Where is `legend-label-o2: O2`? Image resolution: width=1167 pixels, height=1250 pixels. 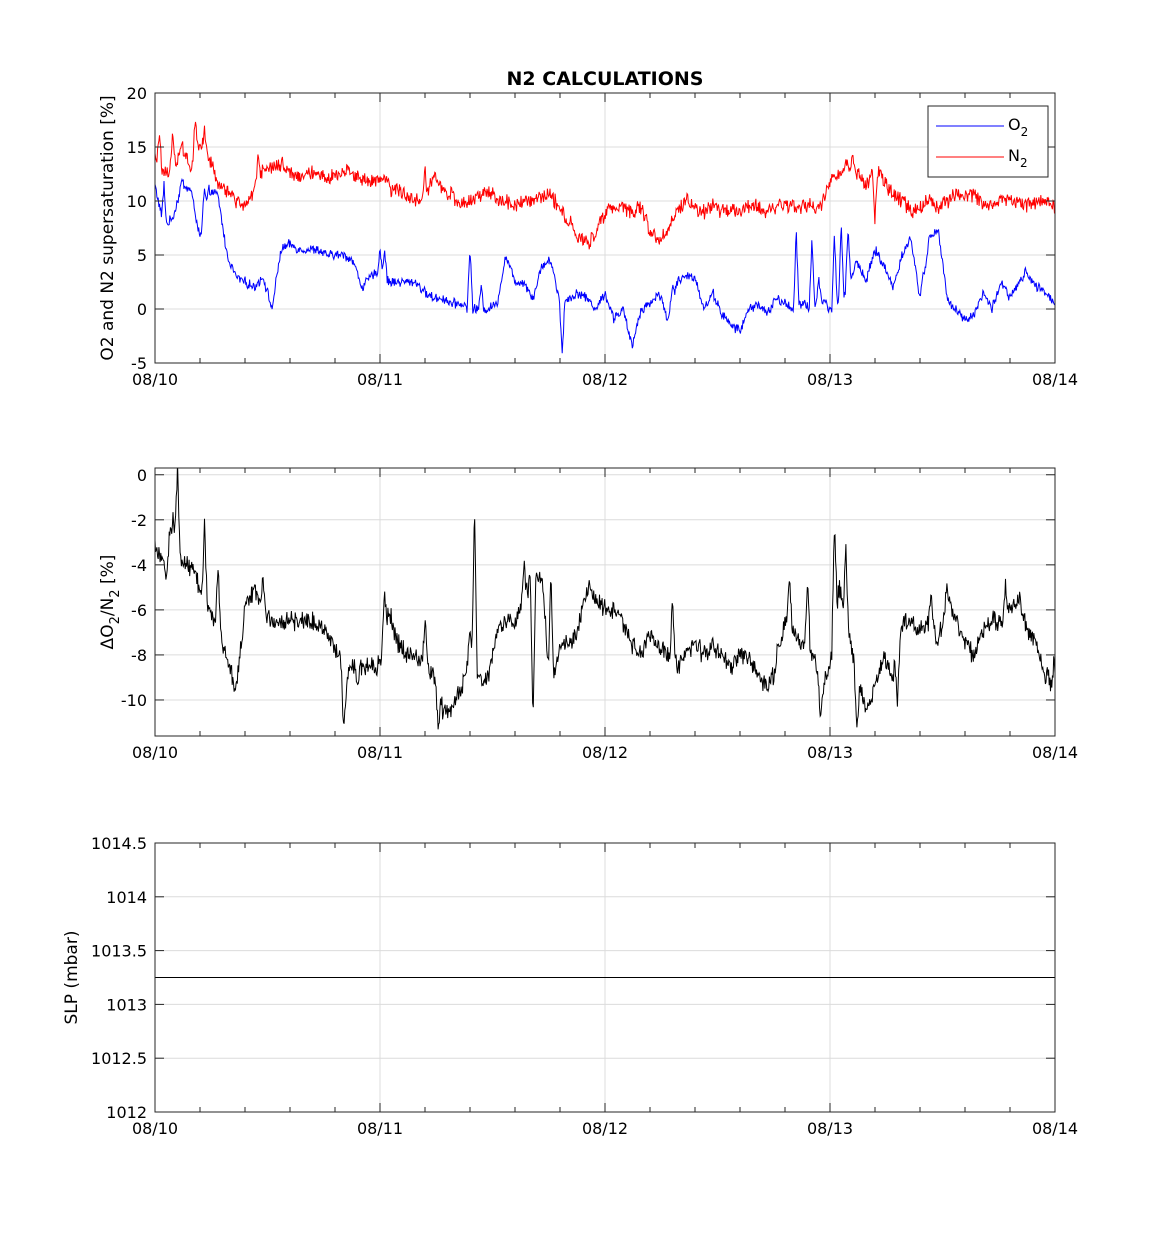 legend-label-o2: O2 is located at coordinates (1018, 127).